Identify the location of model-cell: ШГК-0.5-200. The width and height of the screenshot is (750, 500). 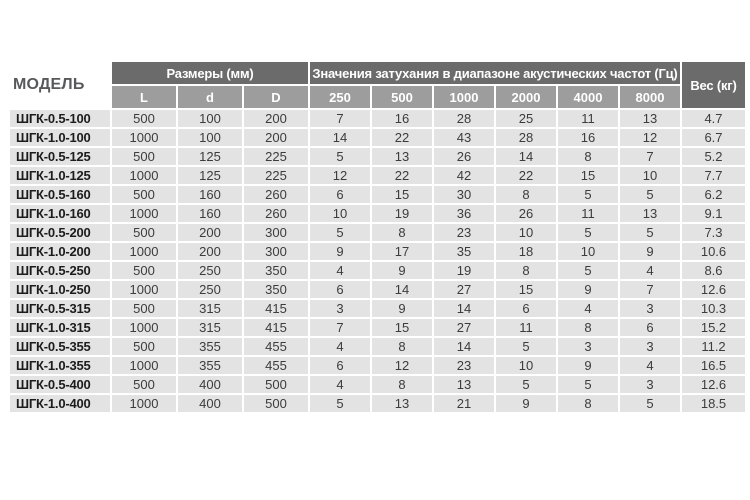
(60, 232).